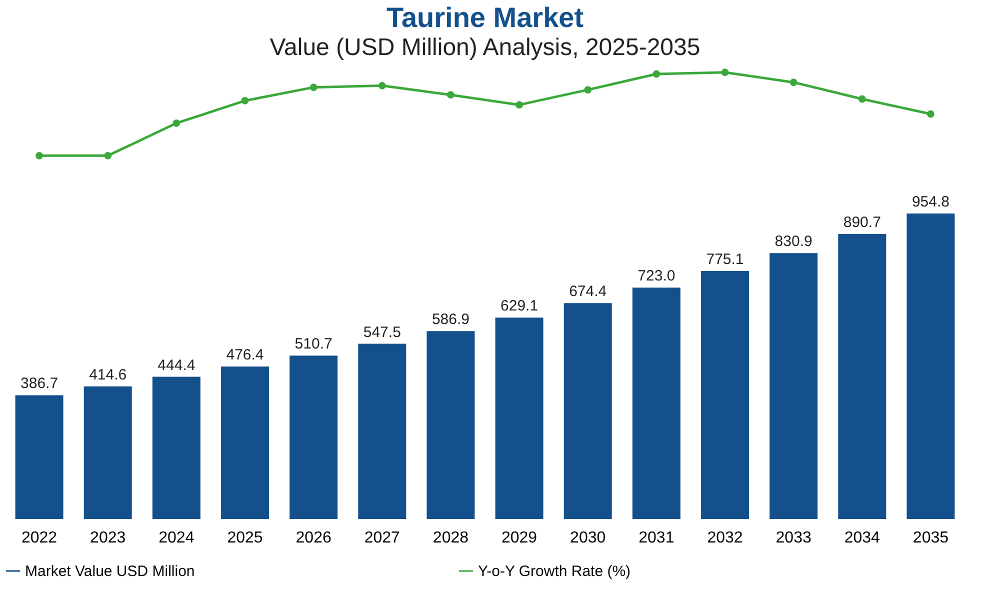 The width and height of the screenshot is (1000, 600). Describe the element at coordinates (245, 355) in the screenshot. I see `data-label: 476.4` at that location.